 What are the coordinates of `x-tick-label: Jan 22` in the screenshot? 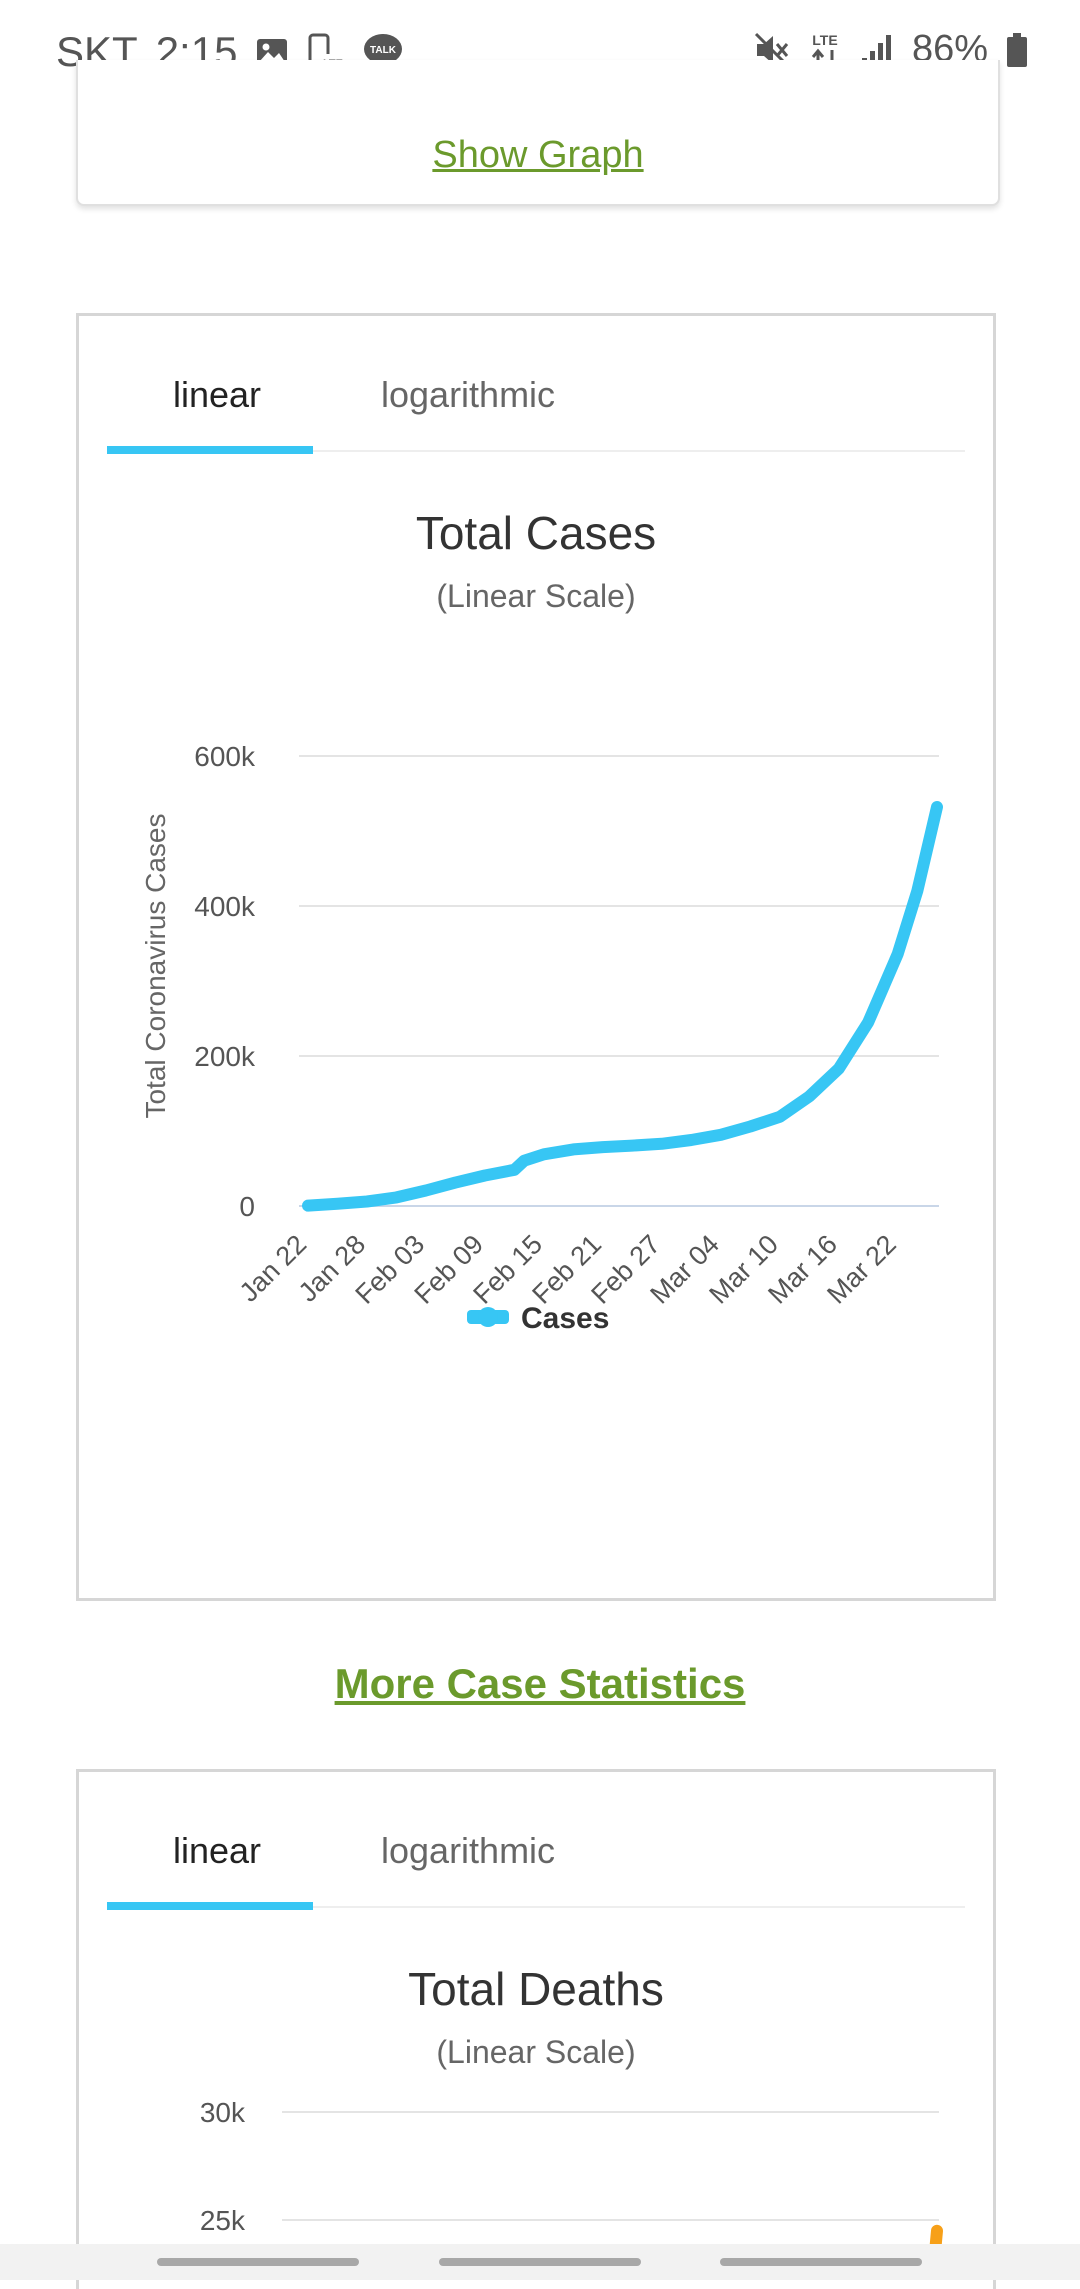 It's located at (273, 1268).